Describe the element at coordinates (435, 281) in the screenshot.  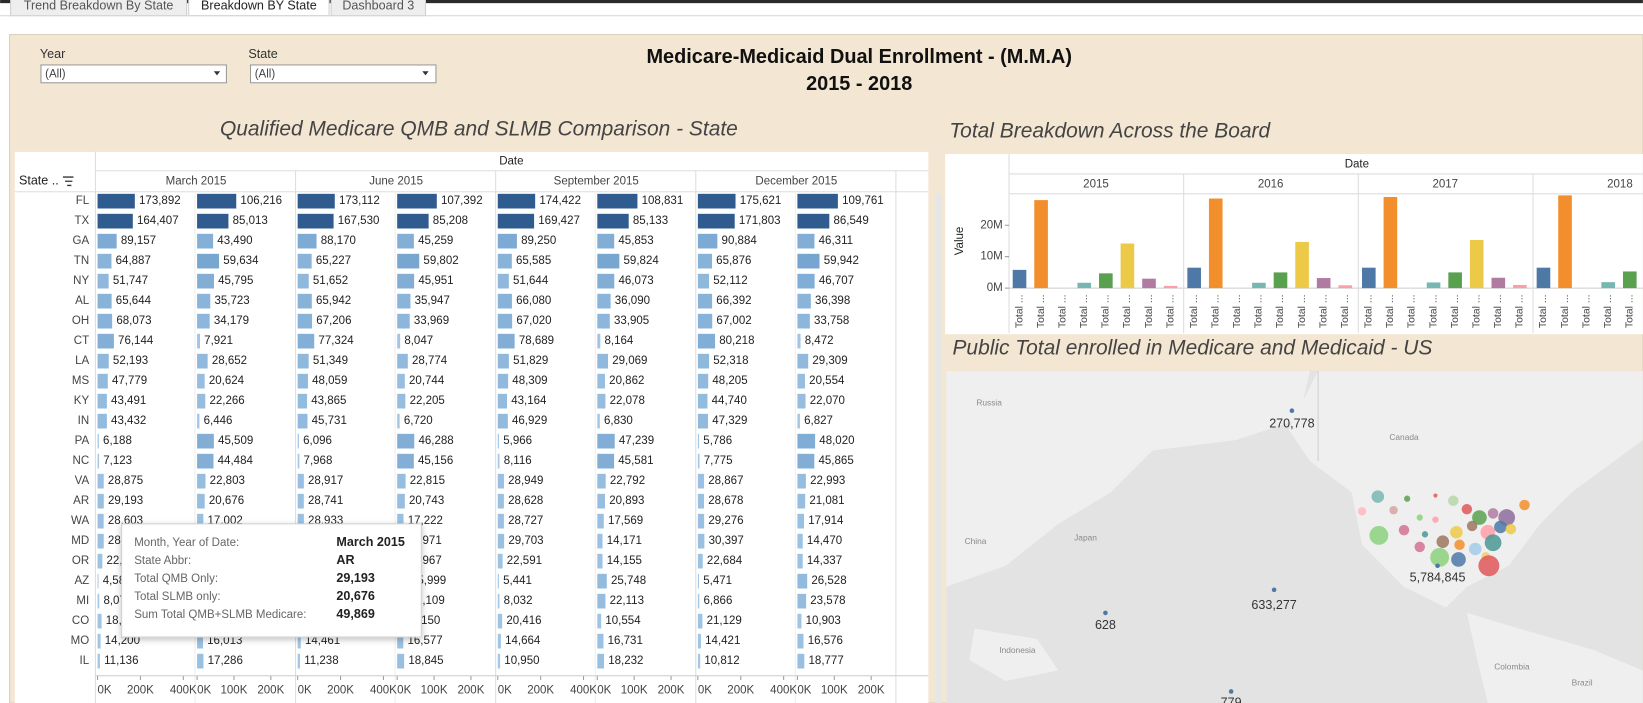
I see `bar-label: 45,951` at that location.